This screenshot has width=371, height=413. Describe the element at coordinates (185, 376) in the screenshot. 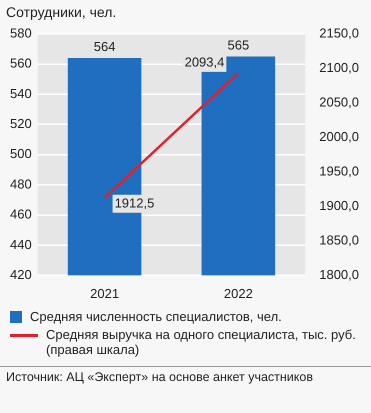

I see `text: Источник: АЦ «Эксперт» на основе анкет участников` at that location.